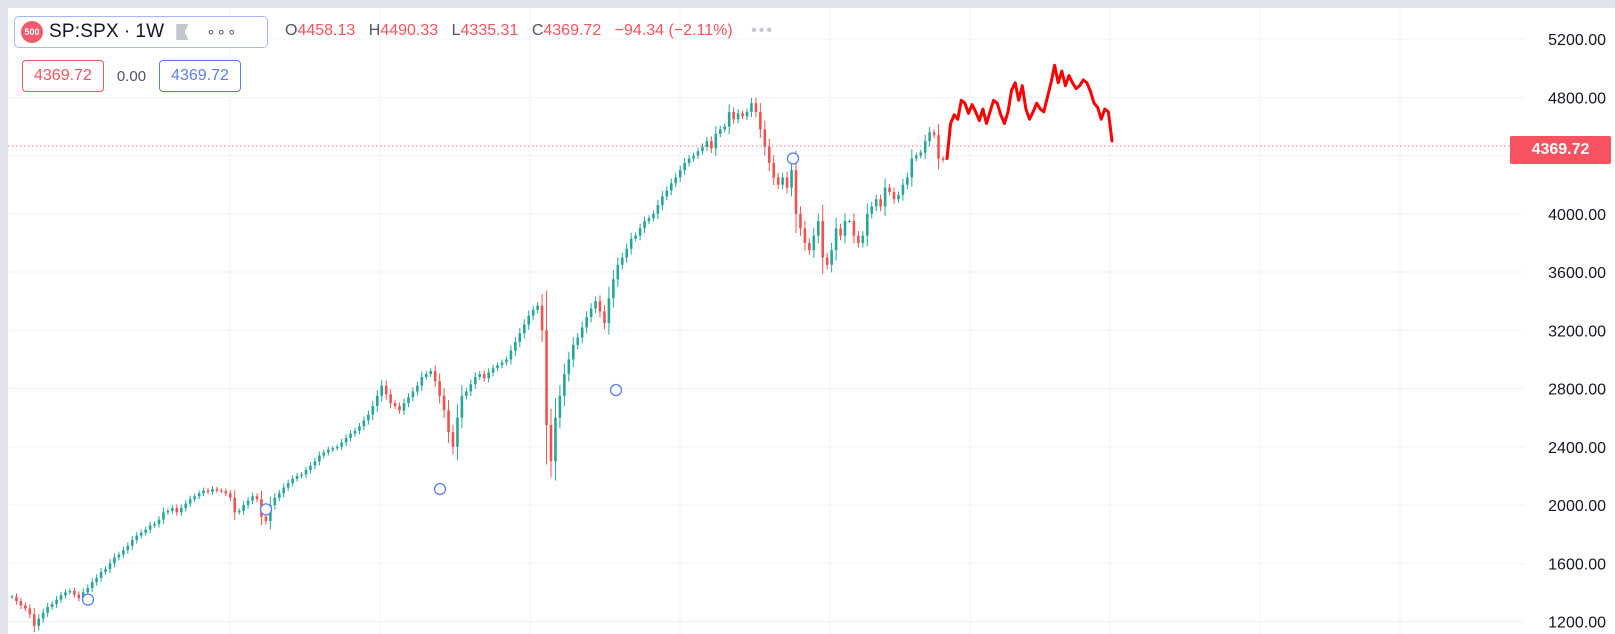 This screenshot has height=634, width=1615. What do you see at coordinates (1577, 623) in the screenshot?
I see `y-tick-label: 1200.00` at bounding box center [1577, 623].